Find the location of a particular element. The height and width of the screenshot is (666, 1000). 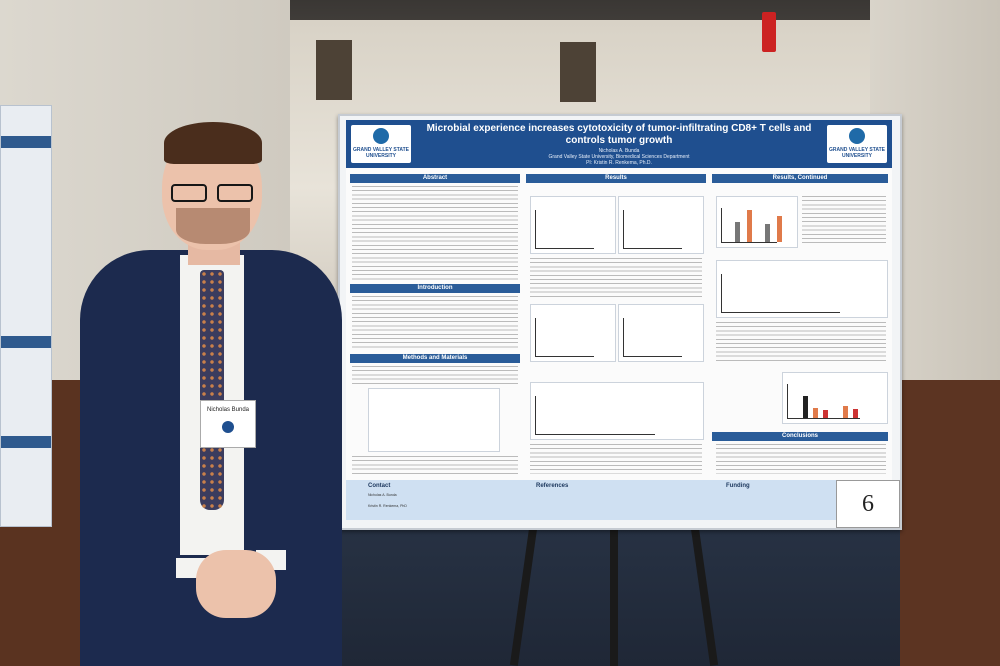

results-continued-heading: Results, Continued is located at coordinates (800, 178).